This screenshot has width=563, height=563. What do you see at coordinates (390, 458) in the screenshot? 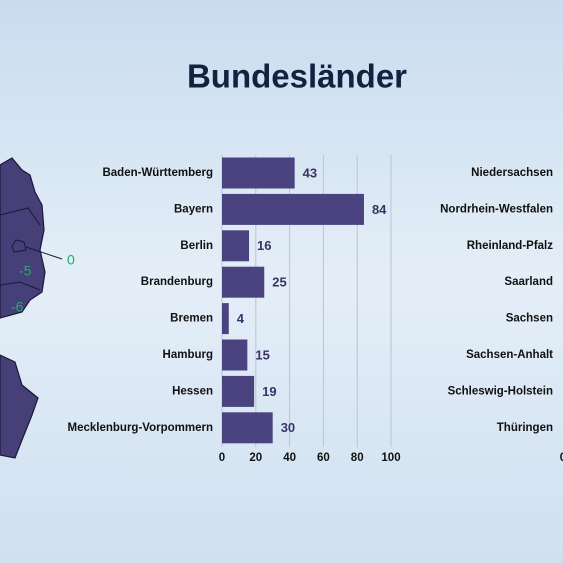
I see `x-tick-label: 100` at bounding box center [390, 458].